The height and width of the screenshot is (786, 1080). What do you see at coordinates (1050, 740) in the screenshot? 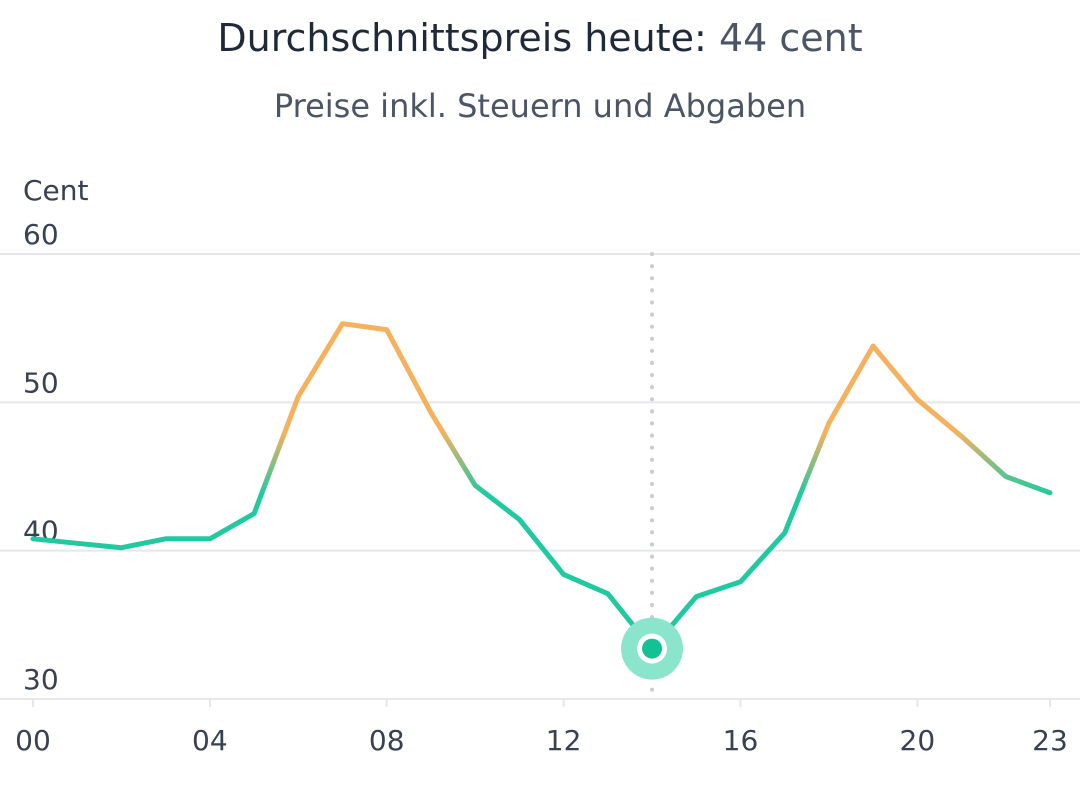
I see `x-tick-label: 23` at bounding box center [1050, 740].